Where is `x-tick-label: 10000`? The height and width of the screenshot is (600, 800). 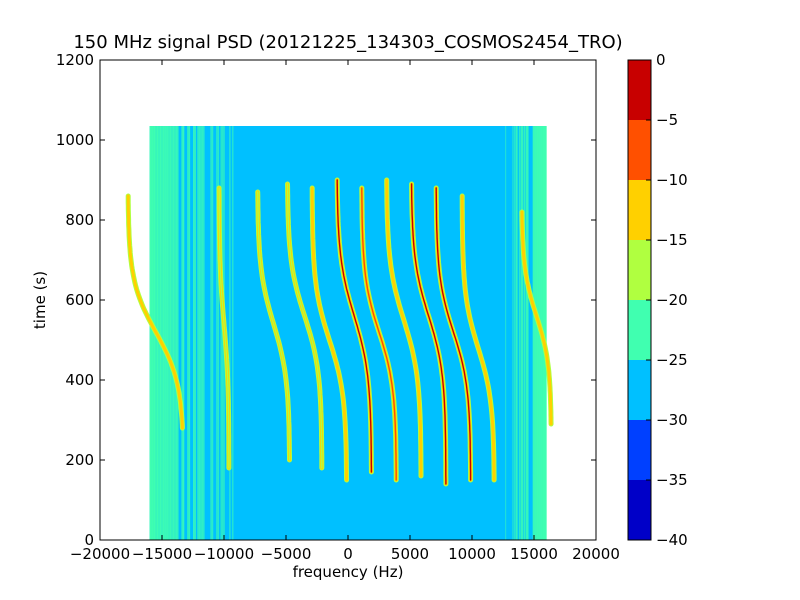
x-tick-label: 10000 is located at coordinates (472, 554).